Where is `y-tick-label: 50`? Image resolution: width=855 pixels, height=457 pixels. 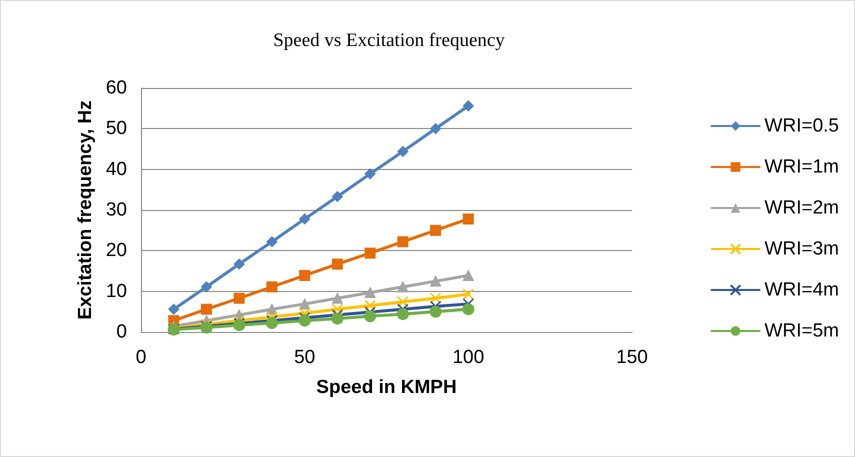
y-tick-label: 50 is located at coordinates (116, 129).